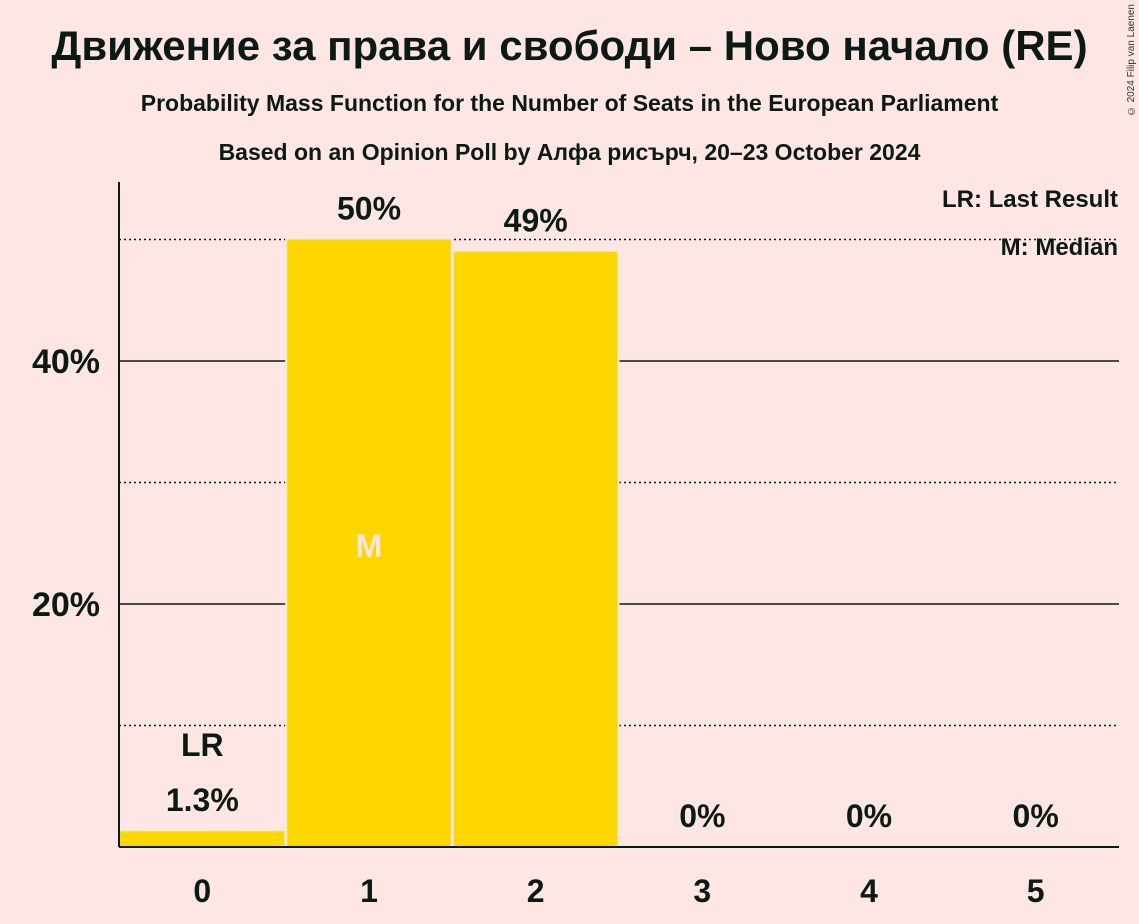 The image size is (1139, 924). What do you see at coordinates (1036, 816) in the screenshot?
I see `value-label-5: 0%` at bounding box center [1036, 816].